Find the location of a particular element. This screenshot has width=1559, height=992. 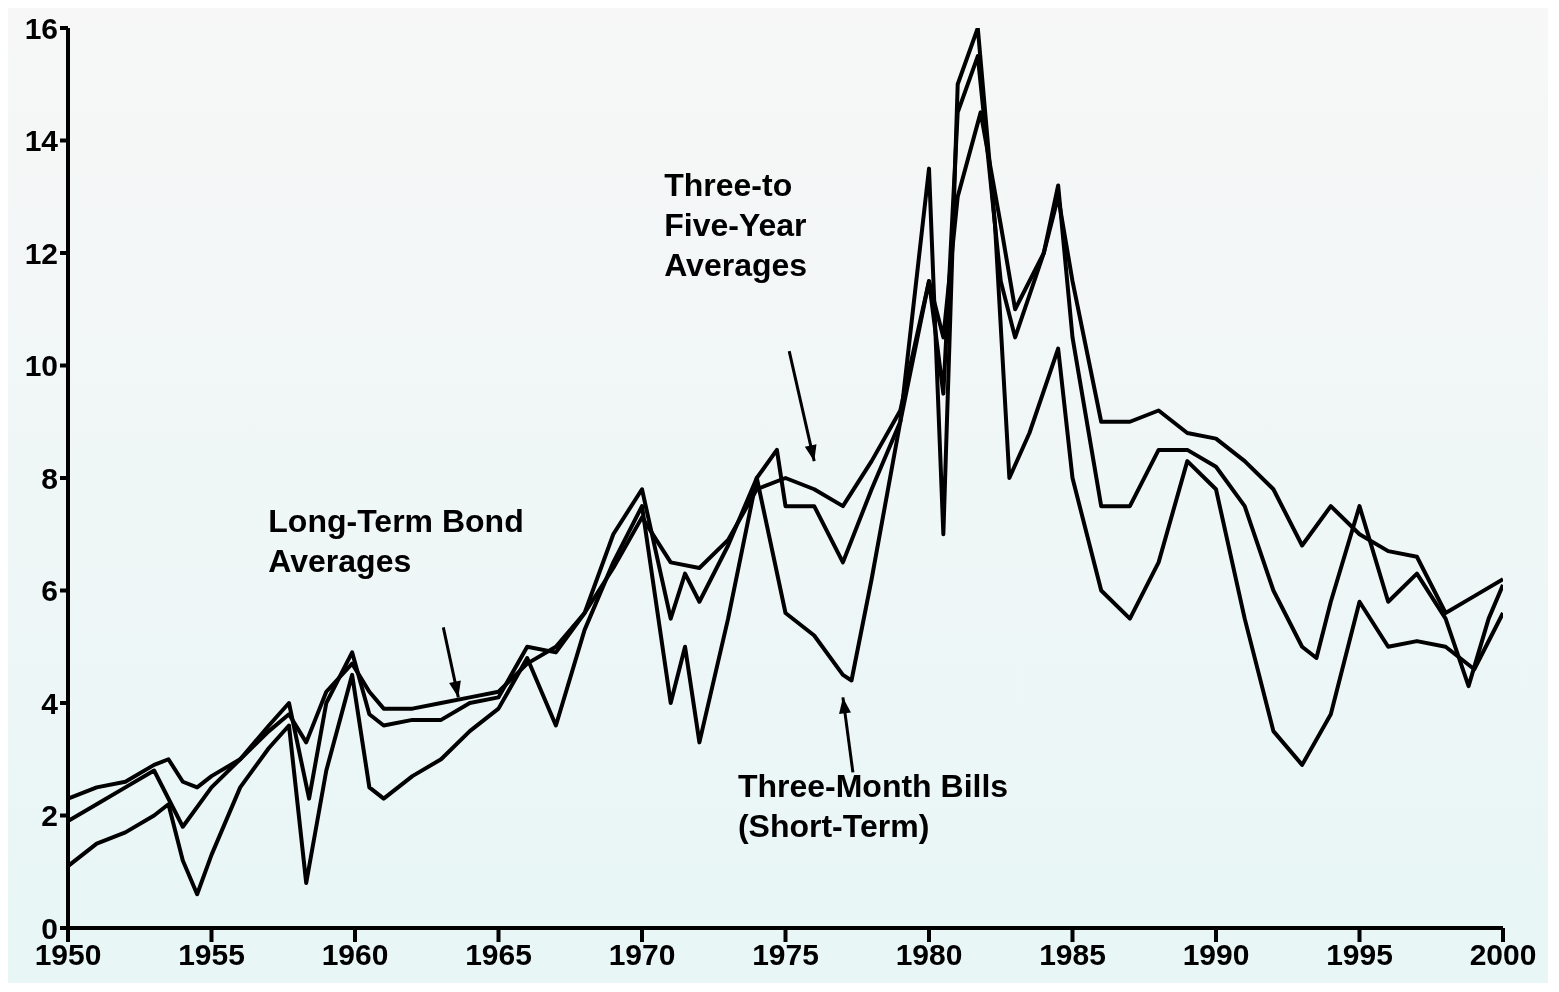

y-tick-label: 16 is located at coordinates (41, 28).